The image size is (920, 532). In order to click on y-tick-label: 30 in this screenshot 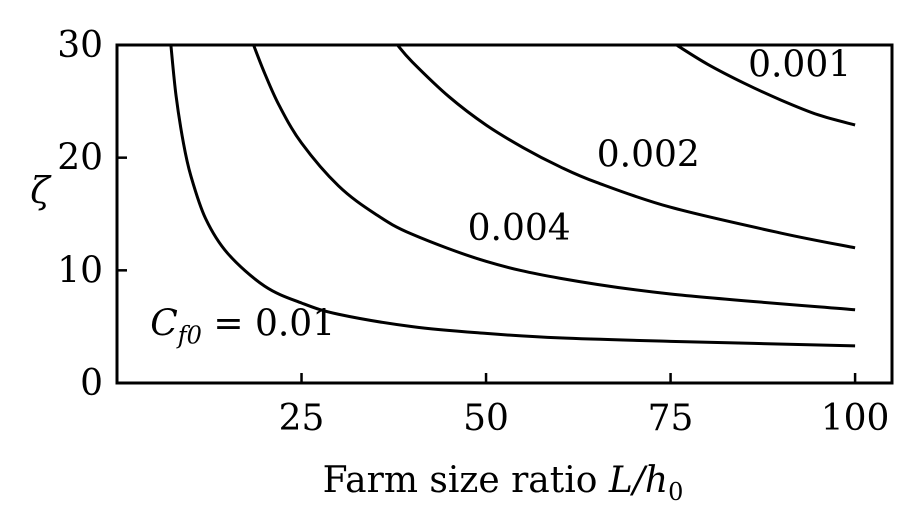, I will do `click(80, 45)`.